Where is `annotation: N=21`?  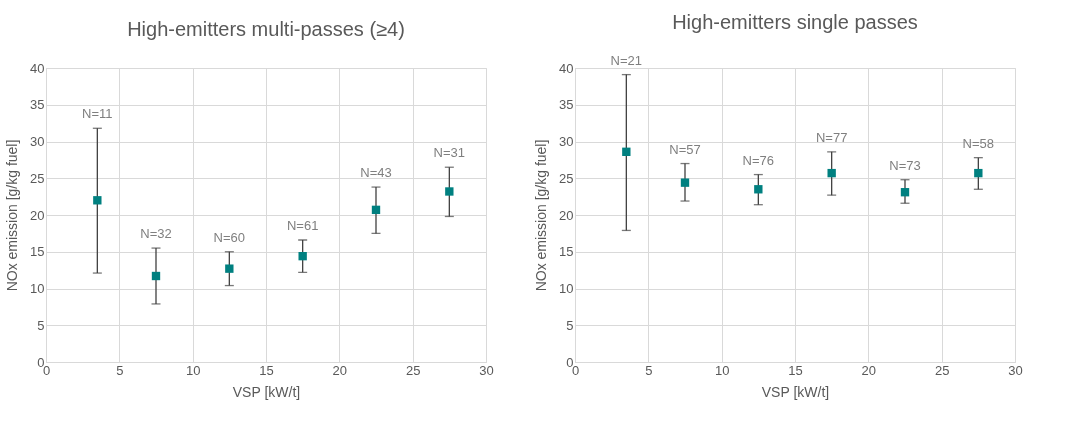
annotation: N=21 is located at coordinates (626, 60).